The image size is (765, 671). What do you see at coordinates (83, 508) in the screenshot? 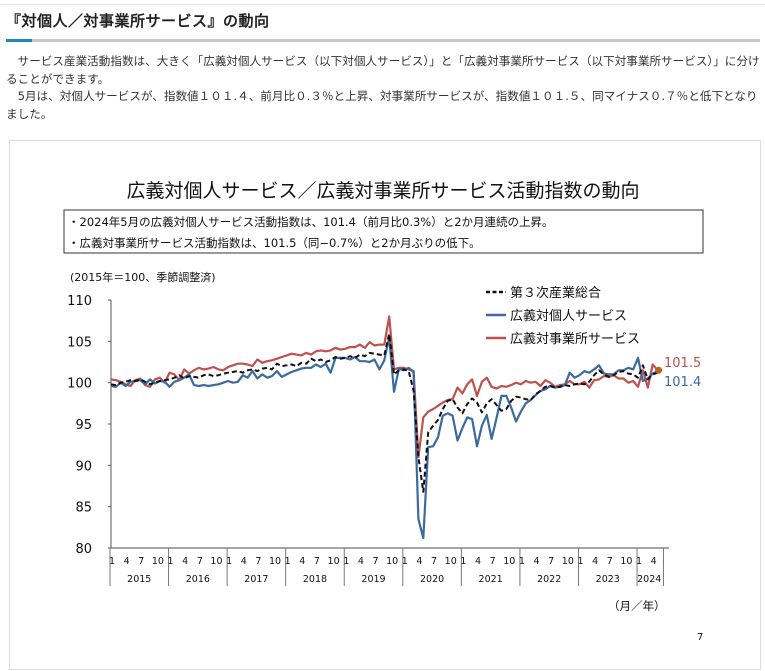
I see `y-tick-label: 85` at bounding box center [83, 508].